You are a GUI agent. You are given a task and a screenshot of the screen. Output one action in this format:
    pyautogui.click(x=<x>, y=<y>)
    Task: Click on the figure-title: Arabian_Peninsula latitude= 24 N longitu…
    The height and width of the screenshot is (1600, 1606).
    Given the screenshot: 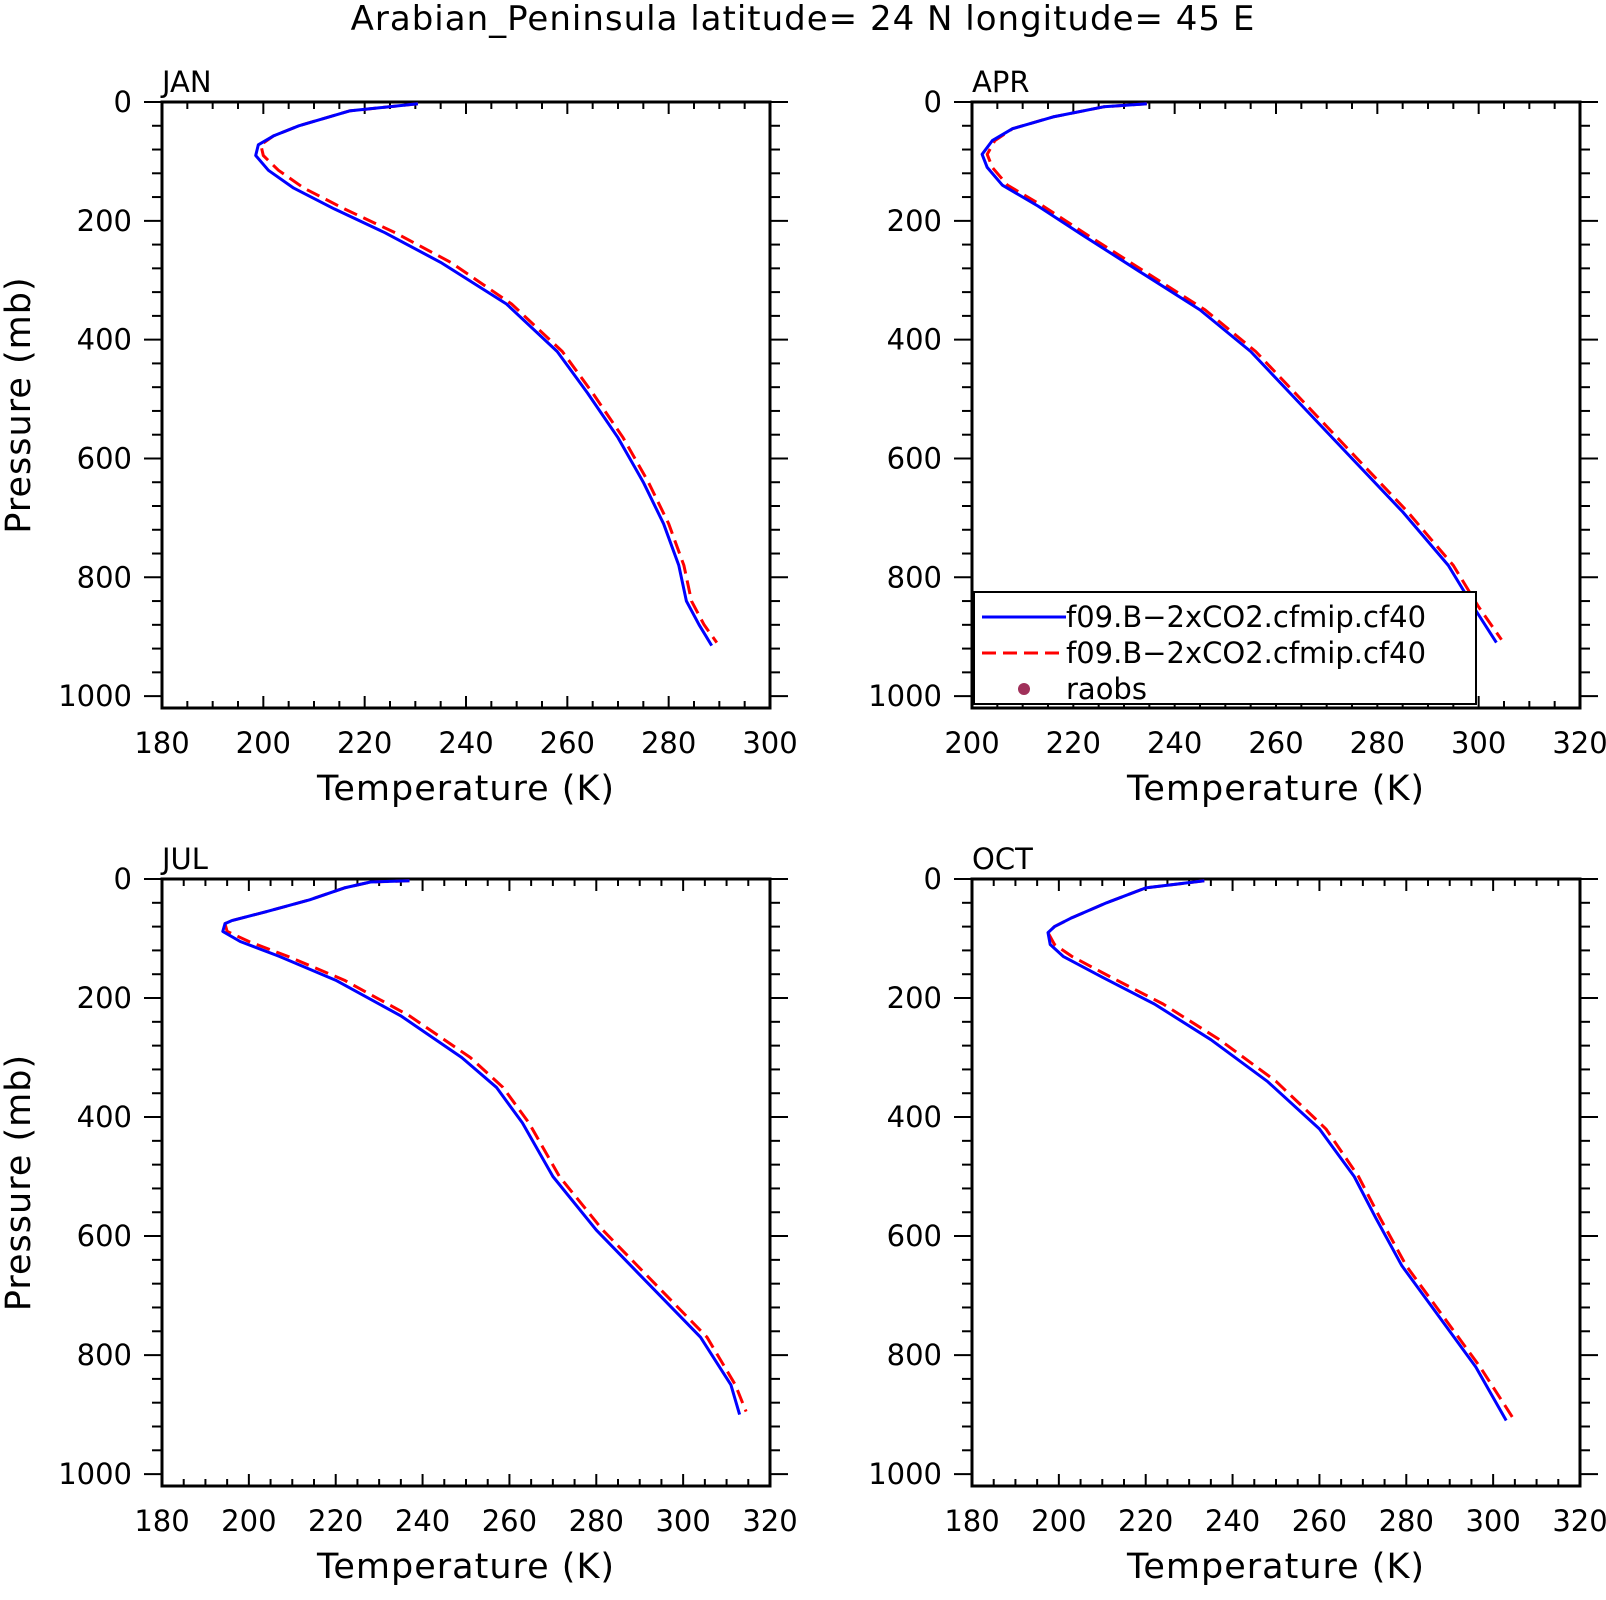 What is the action you would take?
    pyautogui.click(x=803, y=19)
    